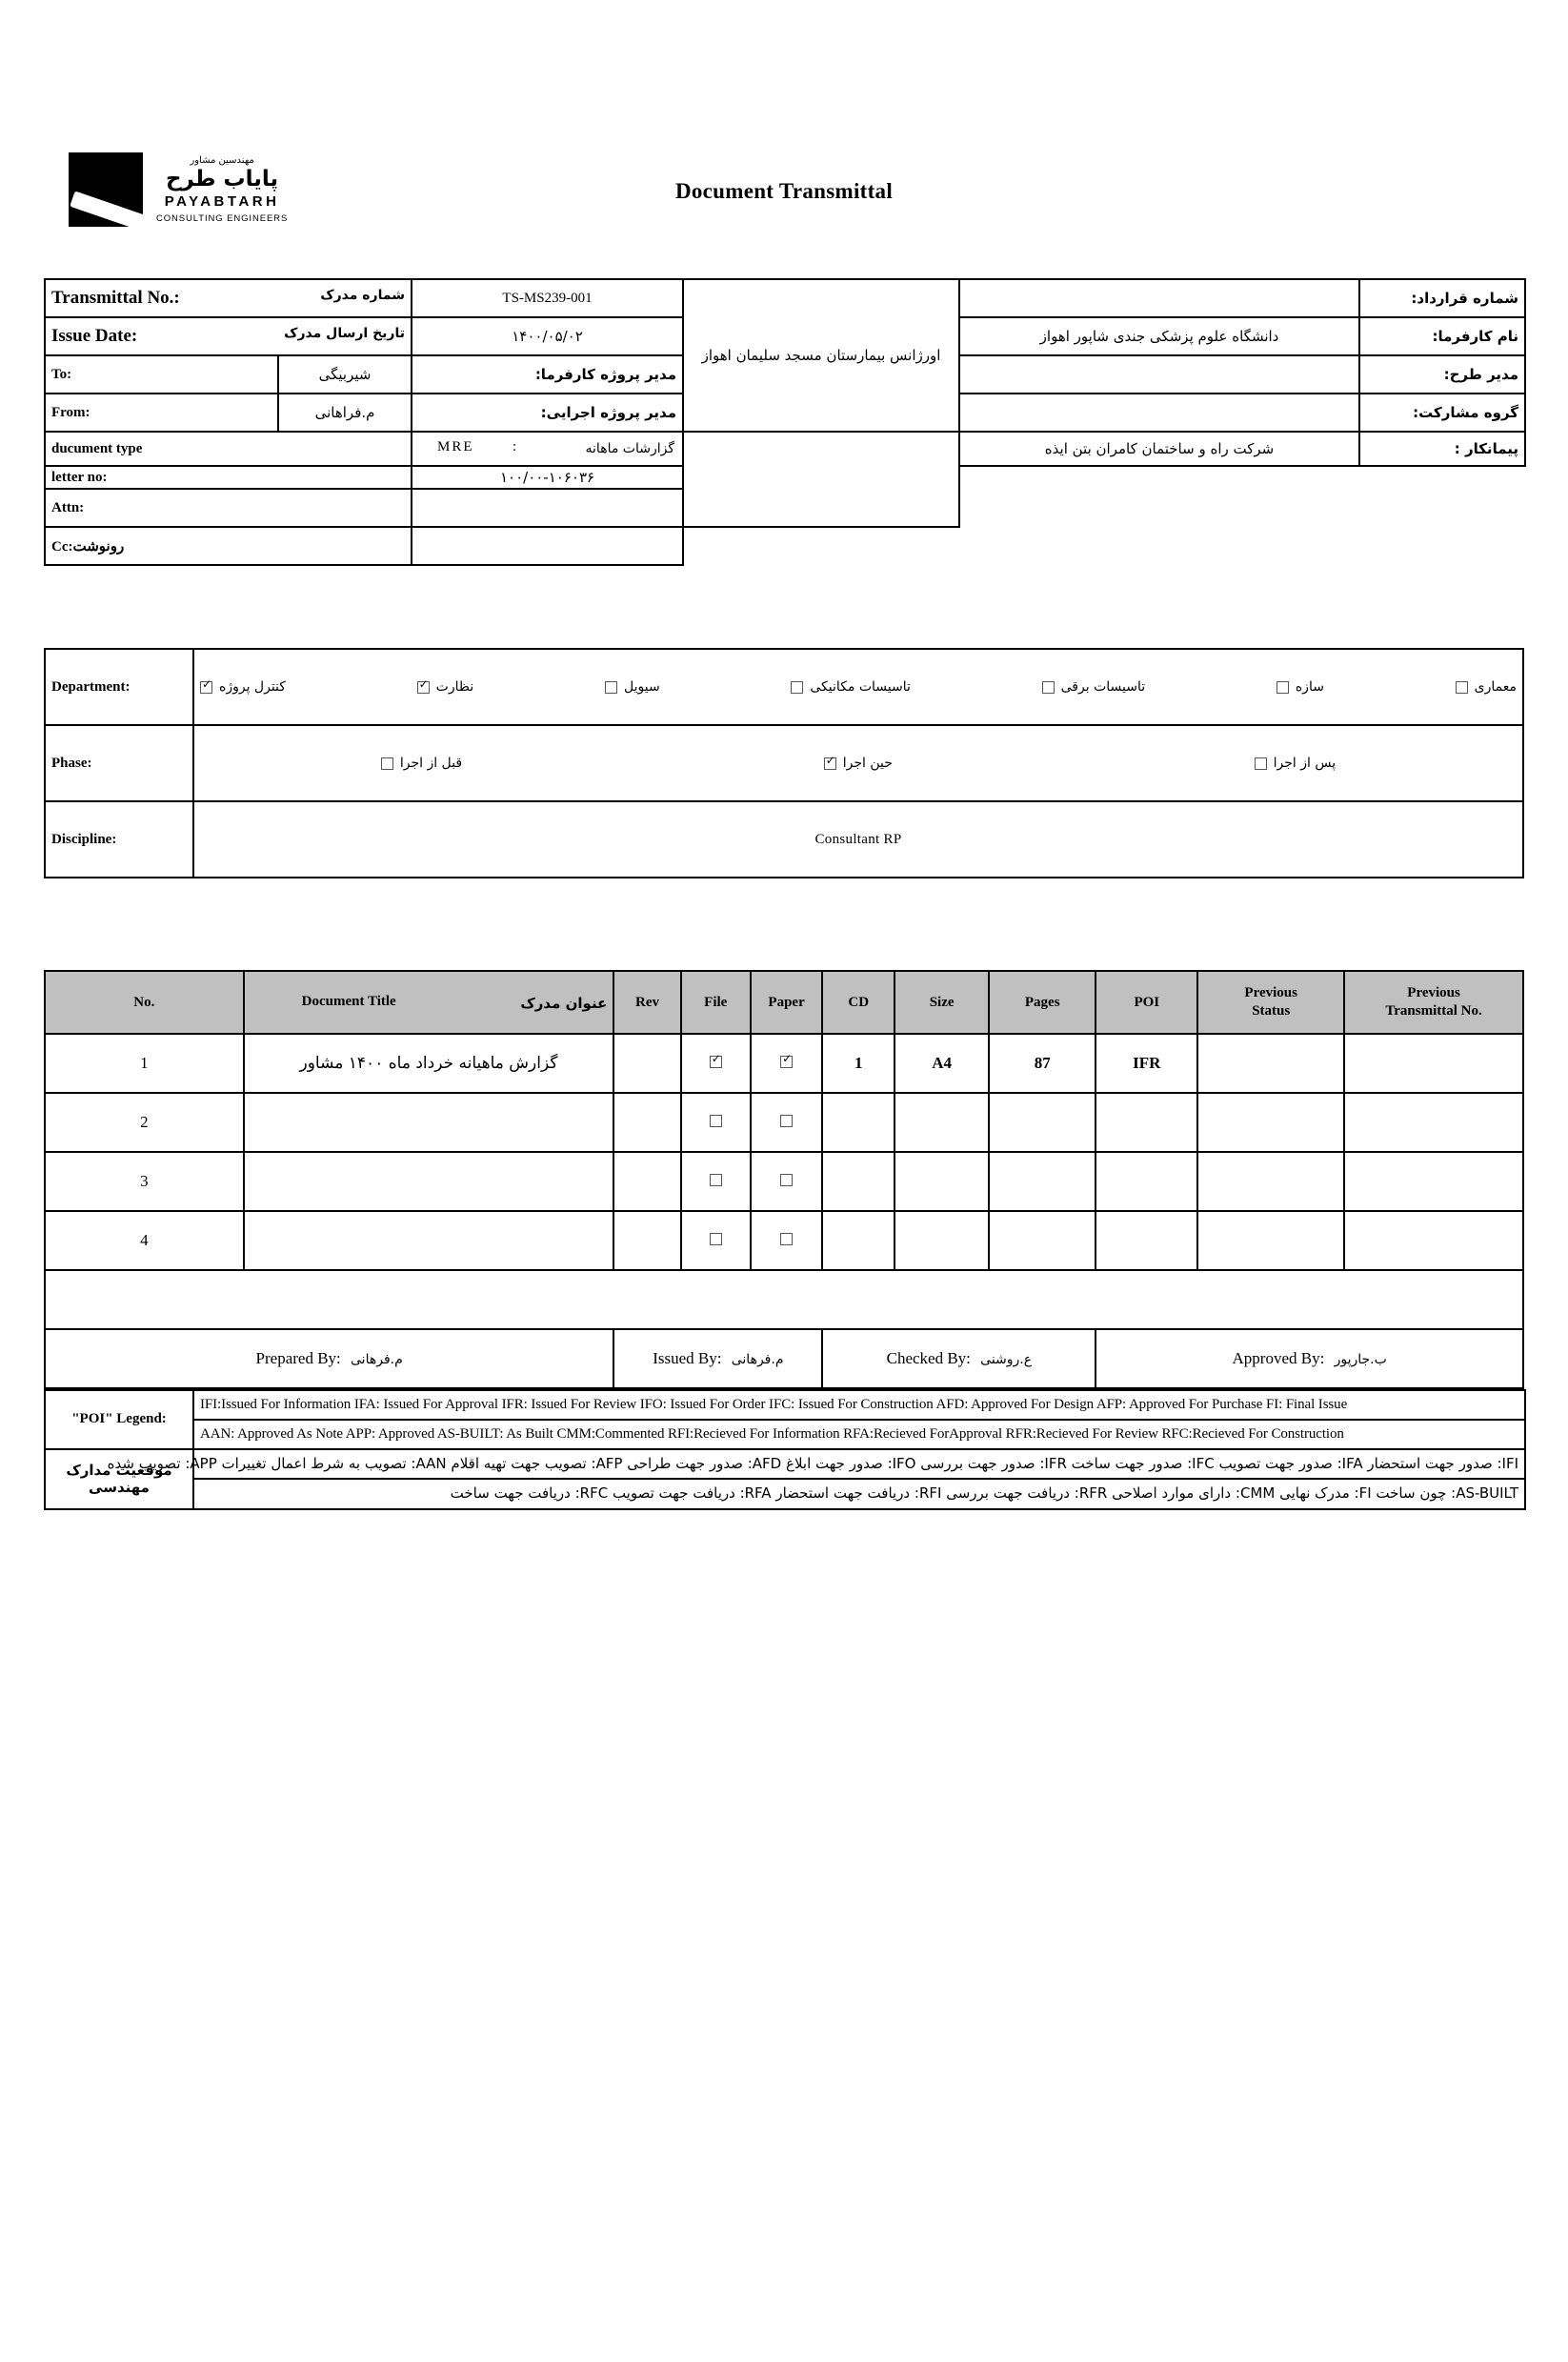 This screenshot has width=1568, height=2362. I want to click on department-options-cell: معماری سازه تاسیسات برقی, so click(858, 687).